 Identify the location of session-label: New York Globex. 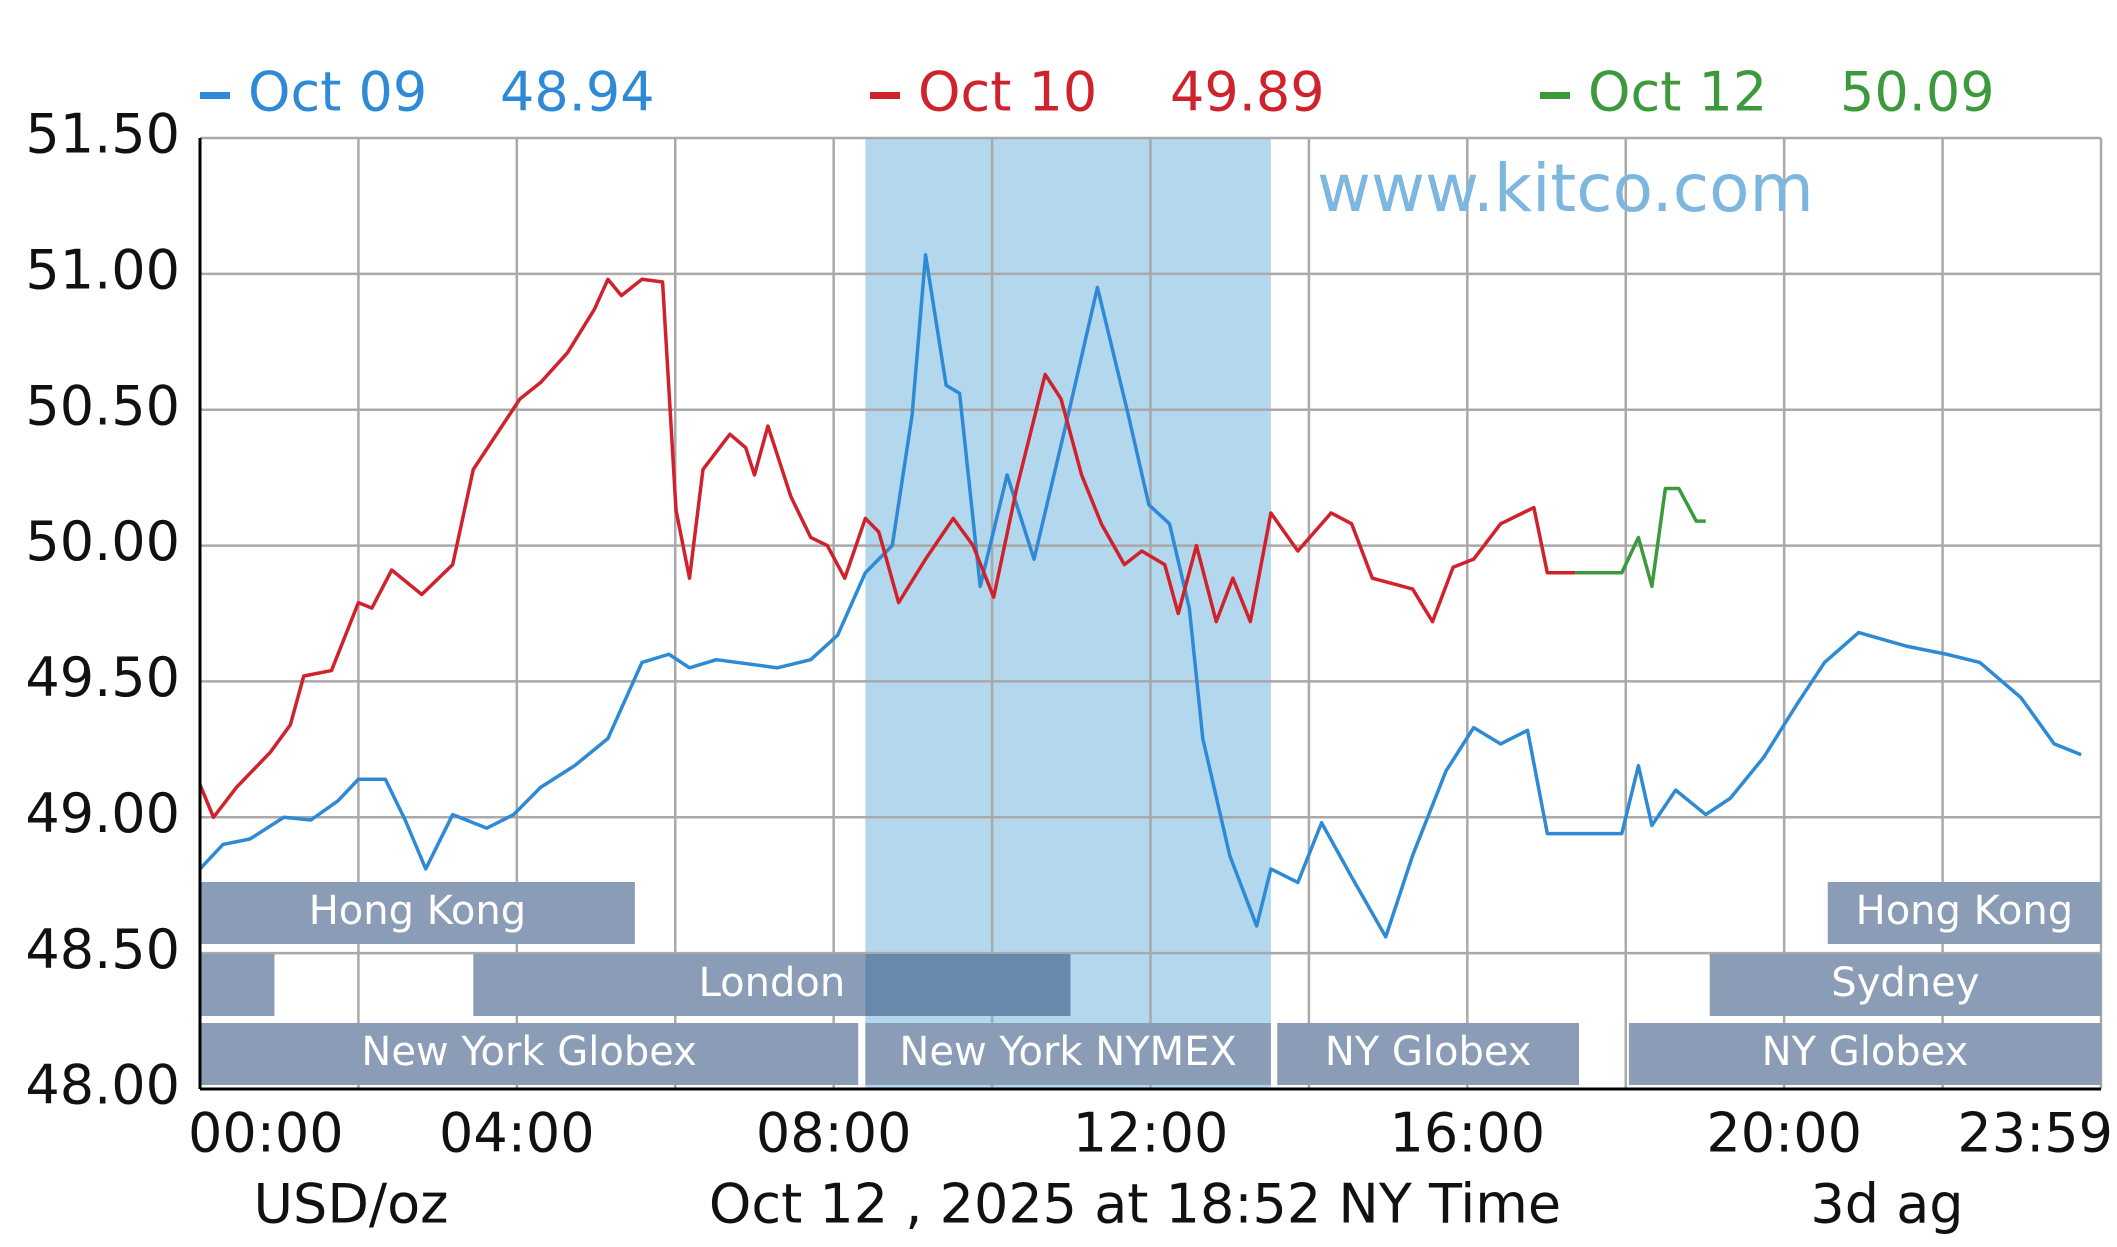
(528, 1052).